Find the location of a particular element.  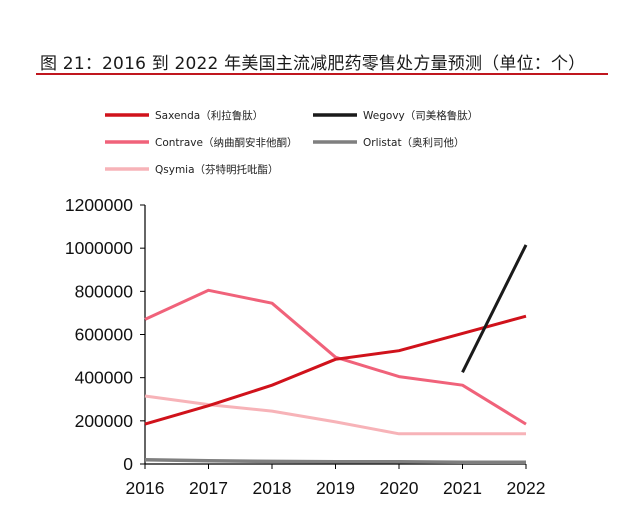

legend-label: Contrave（纳曲酮安非他酮） is located at coordinates (226, 142).